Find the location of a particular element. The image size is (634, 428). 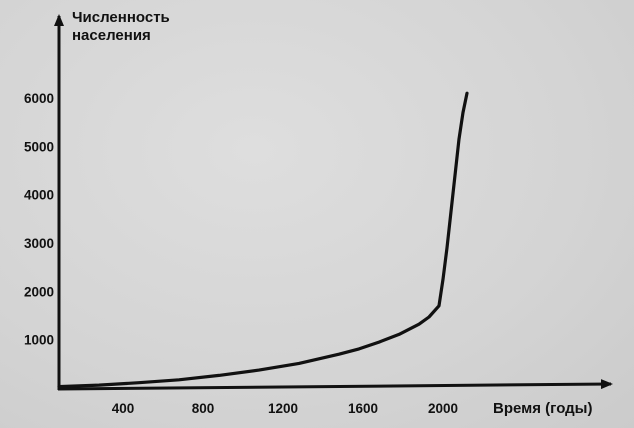

x-tick-labels: 400 800 1200 1600 2000 is located at coordinates (285, 408).